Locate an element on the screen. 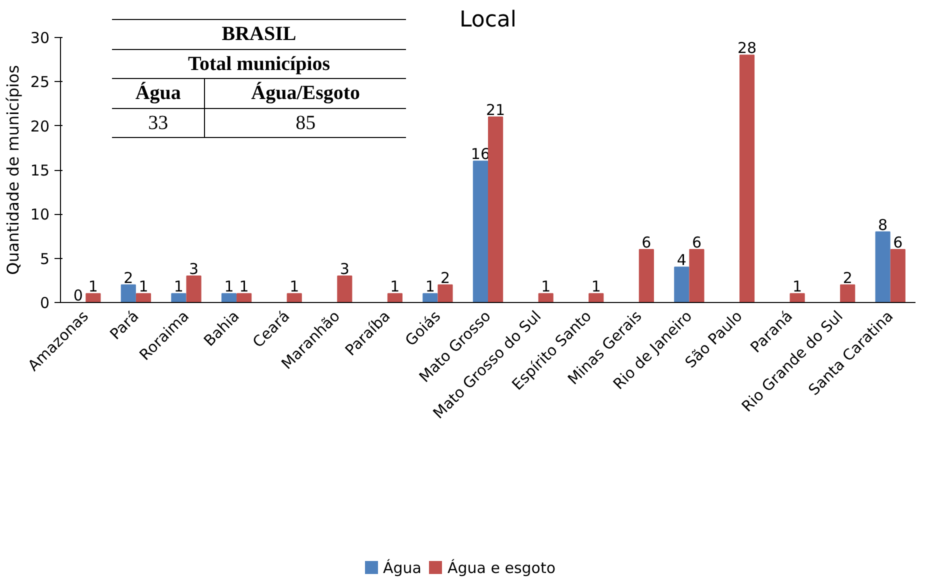 The width and height of the screenshot is (936, 578). y-tick-label: 0 is located at coordinates (45, 303).